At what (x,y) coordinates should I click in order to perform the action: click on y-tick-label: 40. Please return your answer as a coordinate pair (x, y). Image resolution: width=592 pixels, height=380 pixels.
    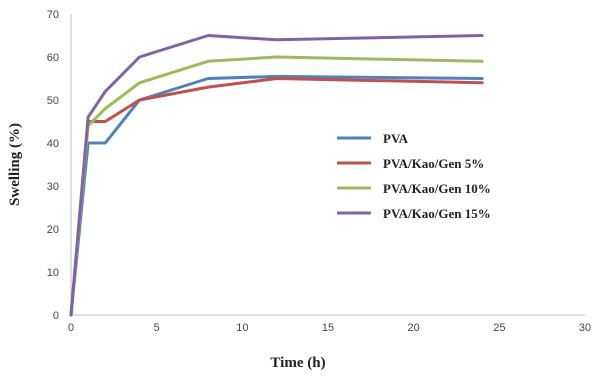
    Looking at the image, I should click on (53, 144).